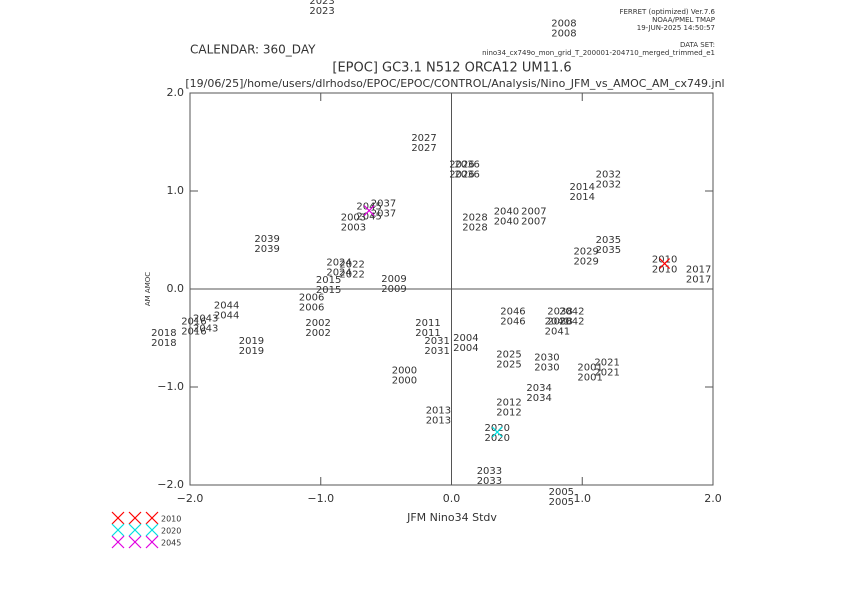  I want to click on x-tick-label: −2.0, so click(190, 498).